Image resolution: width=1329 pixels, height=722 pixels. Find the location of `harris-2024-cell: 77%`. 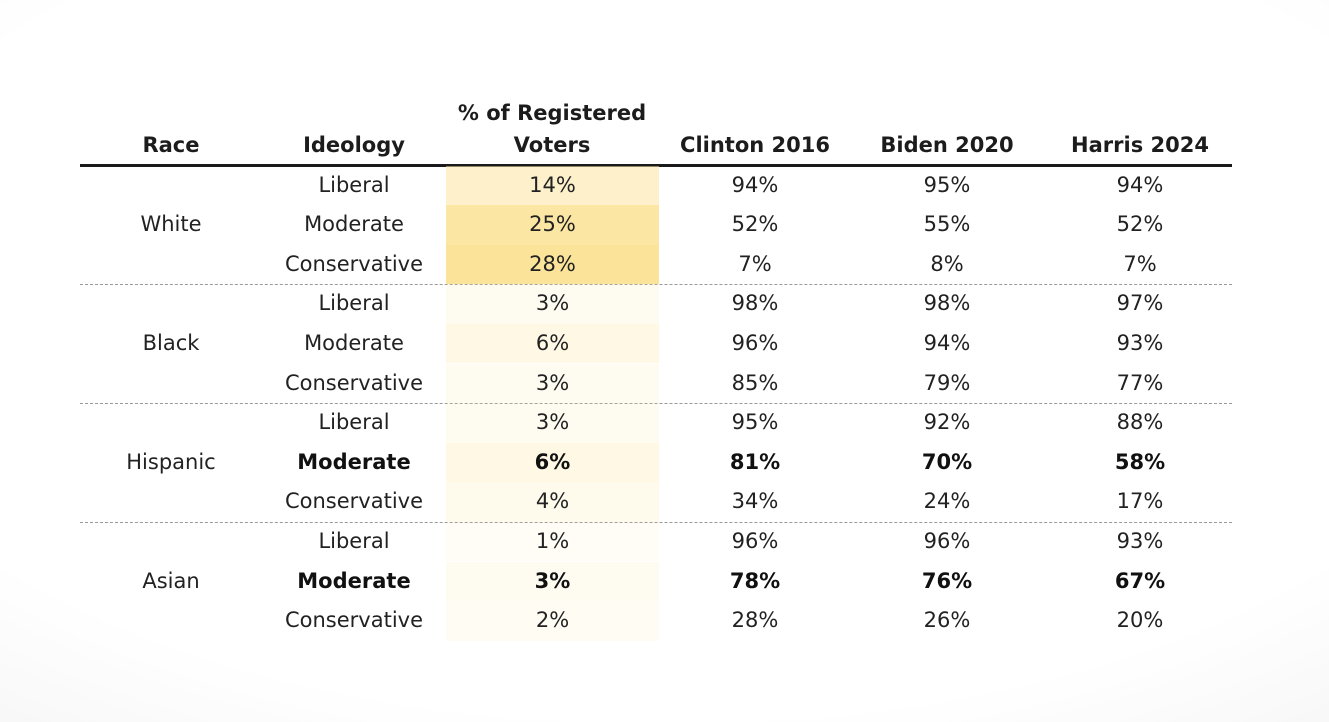

harris-2024-cell: 77% is located at coordinates (1140, 382).